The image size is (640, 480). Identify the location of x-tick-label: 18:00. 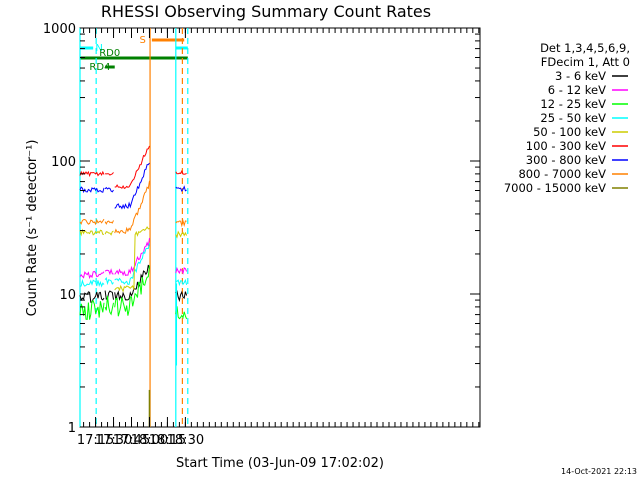
(149, 440).